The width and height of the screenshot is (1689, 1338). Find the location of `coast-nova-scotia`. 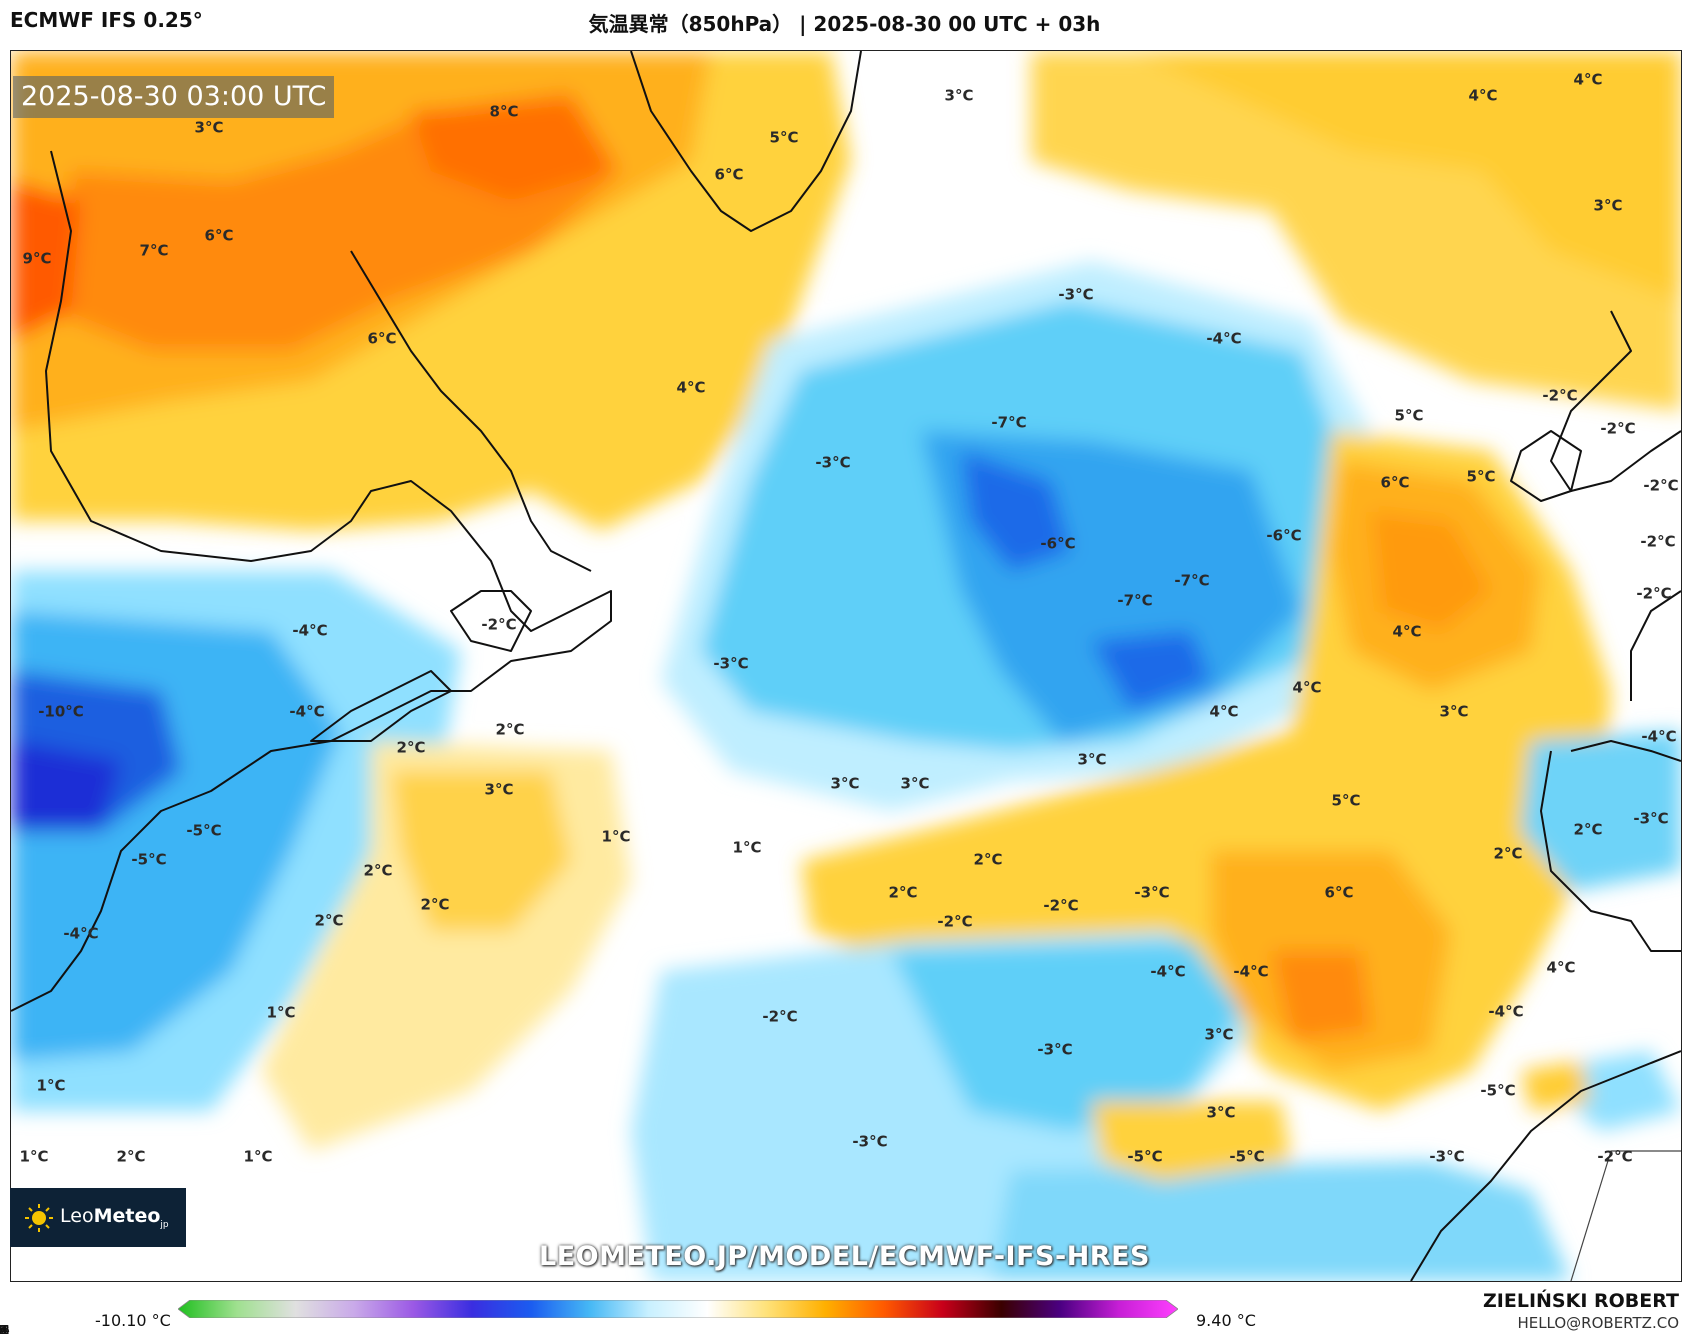

coast-nova-scotia is located at coordinates (381, 706).